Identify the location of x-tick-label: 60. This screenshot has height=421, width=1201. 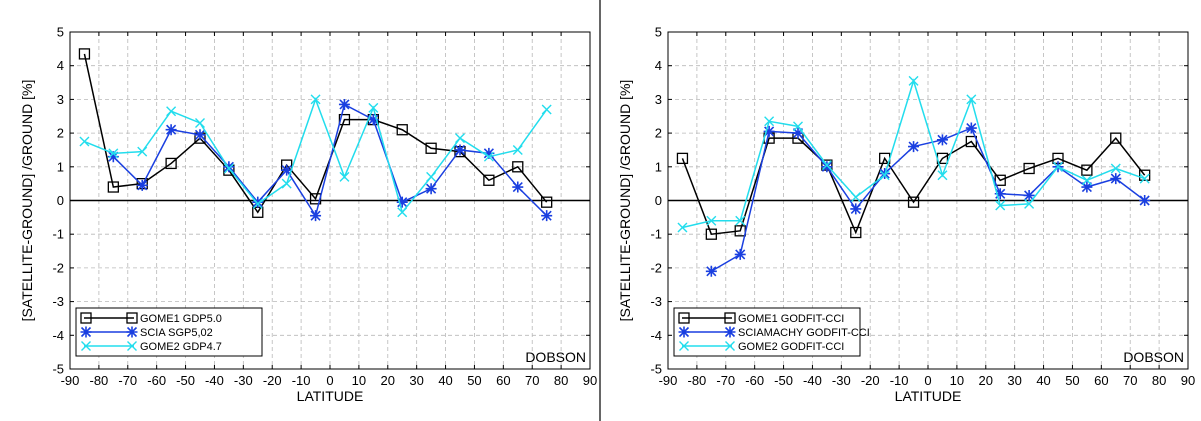
(503, 380).